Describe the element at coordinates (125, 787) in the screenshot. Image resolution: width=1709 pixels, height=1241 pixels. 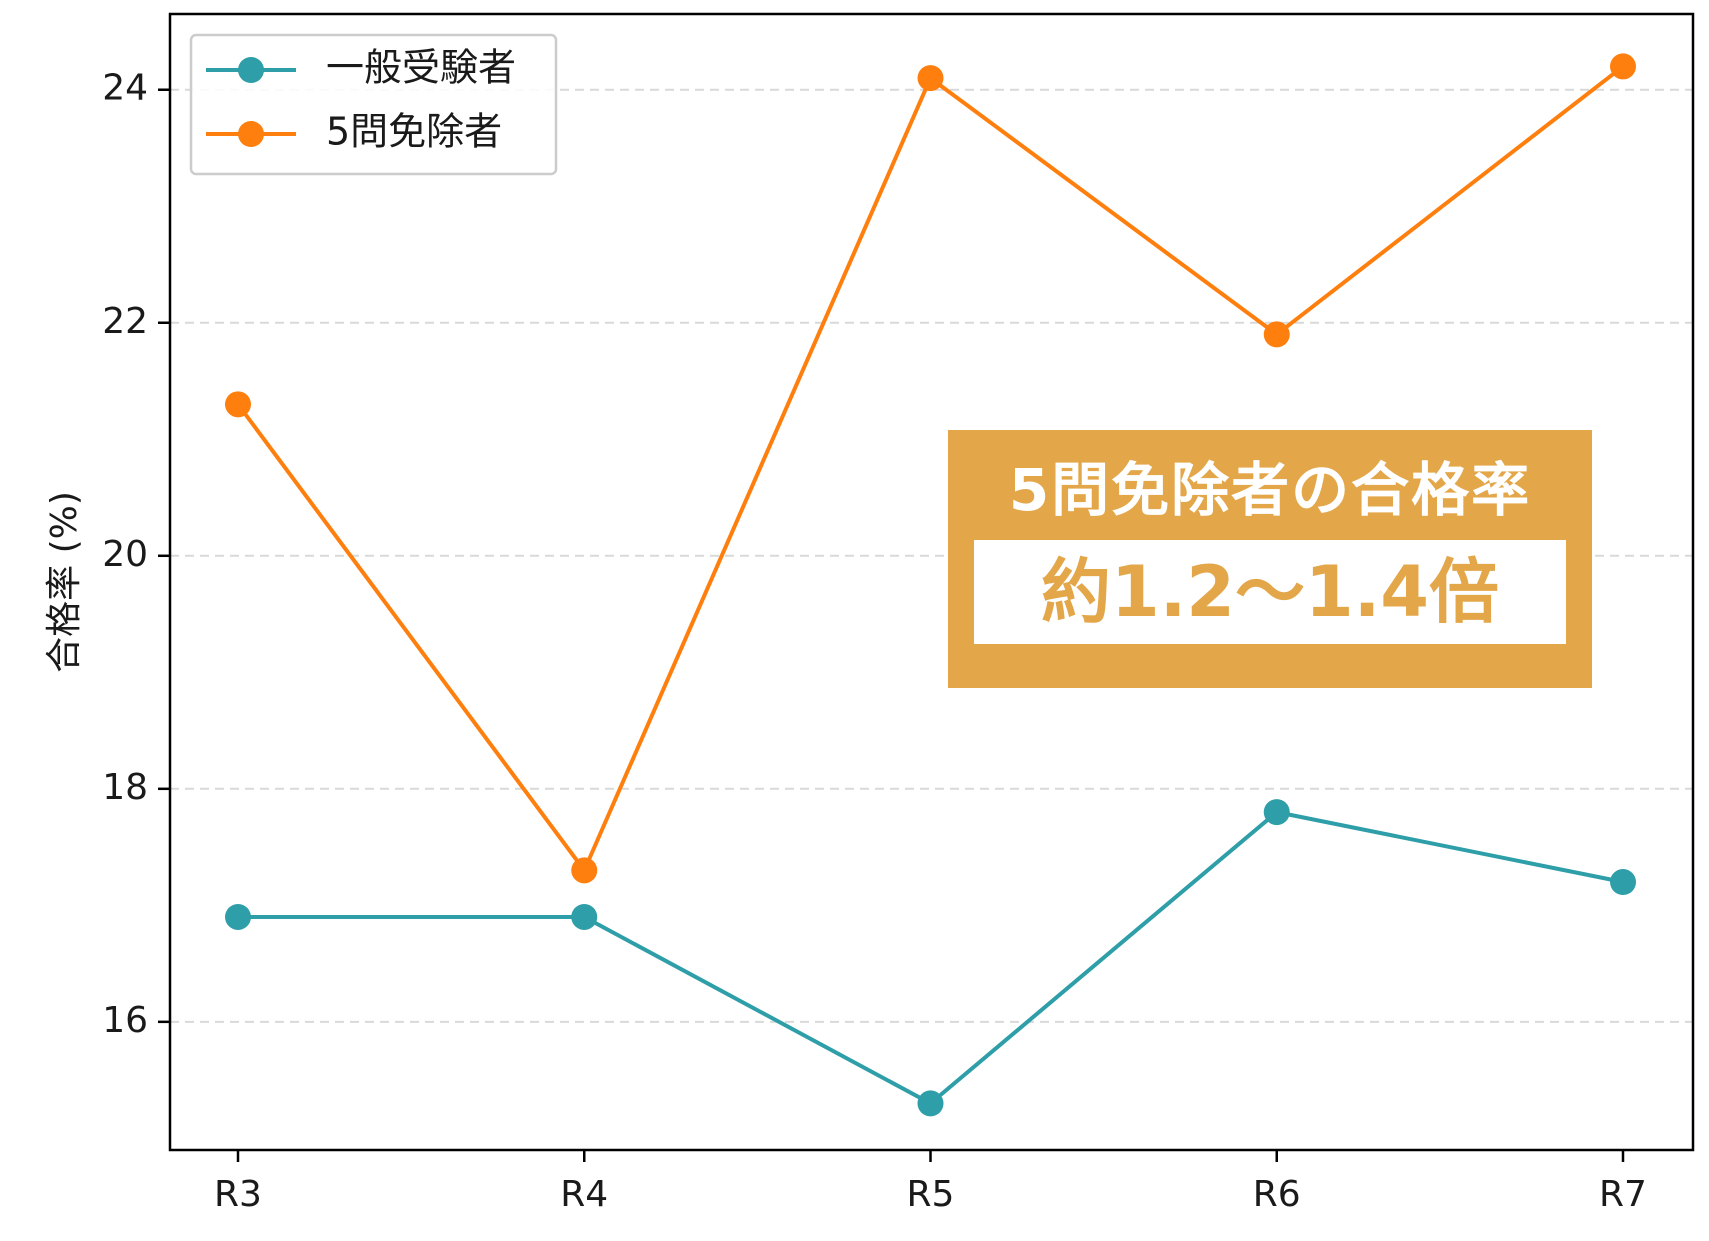
I see `y-tick-label: 18` at that location.